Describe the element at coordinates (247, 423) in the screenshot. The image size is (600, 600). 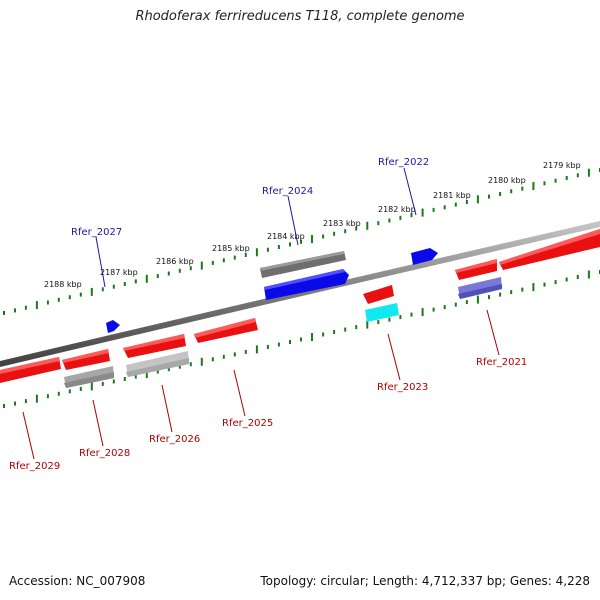
I see `gene-label-rfer-2025: Rfer_2025` at that location.